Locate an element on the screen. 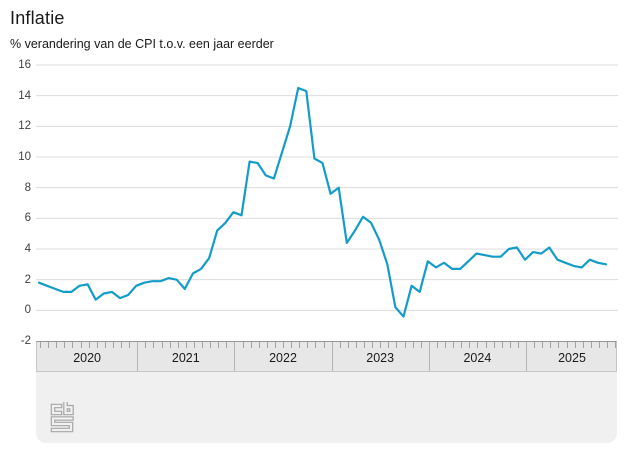 The height and width of the screenshot is (470, 627). y-axis-tick-label: 16 is located at coordinates (24, 65).